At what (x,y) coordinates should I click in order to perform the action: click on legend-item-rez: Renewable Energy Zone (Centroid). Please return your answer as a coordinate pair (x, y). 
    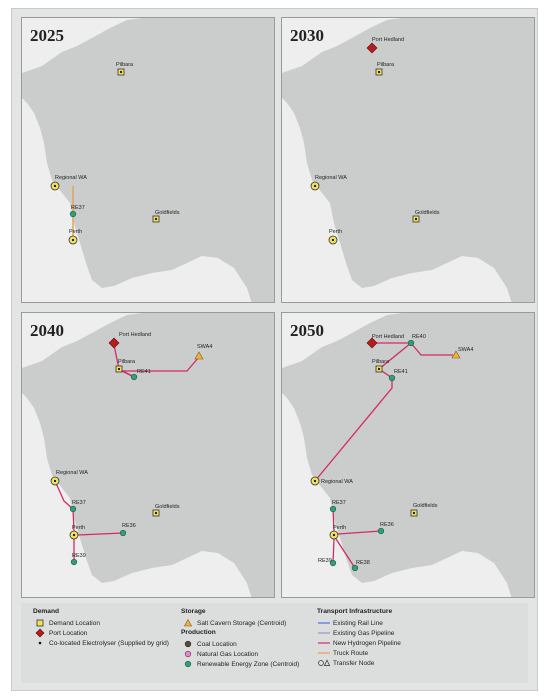
    Looking at the image, I should click on (240, 664).